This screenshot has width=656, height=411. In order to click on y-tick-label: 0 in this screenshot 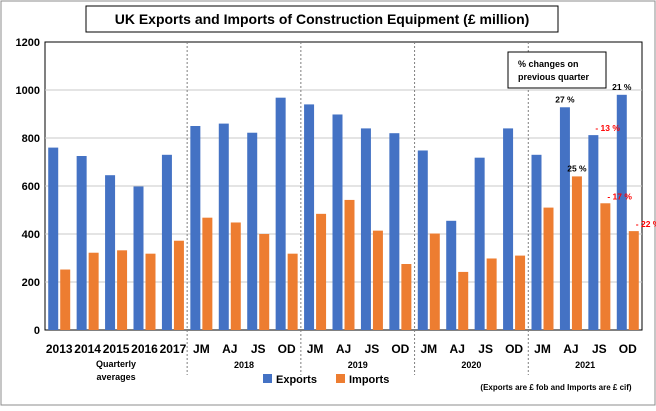, I will do `click(37, 331)`.